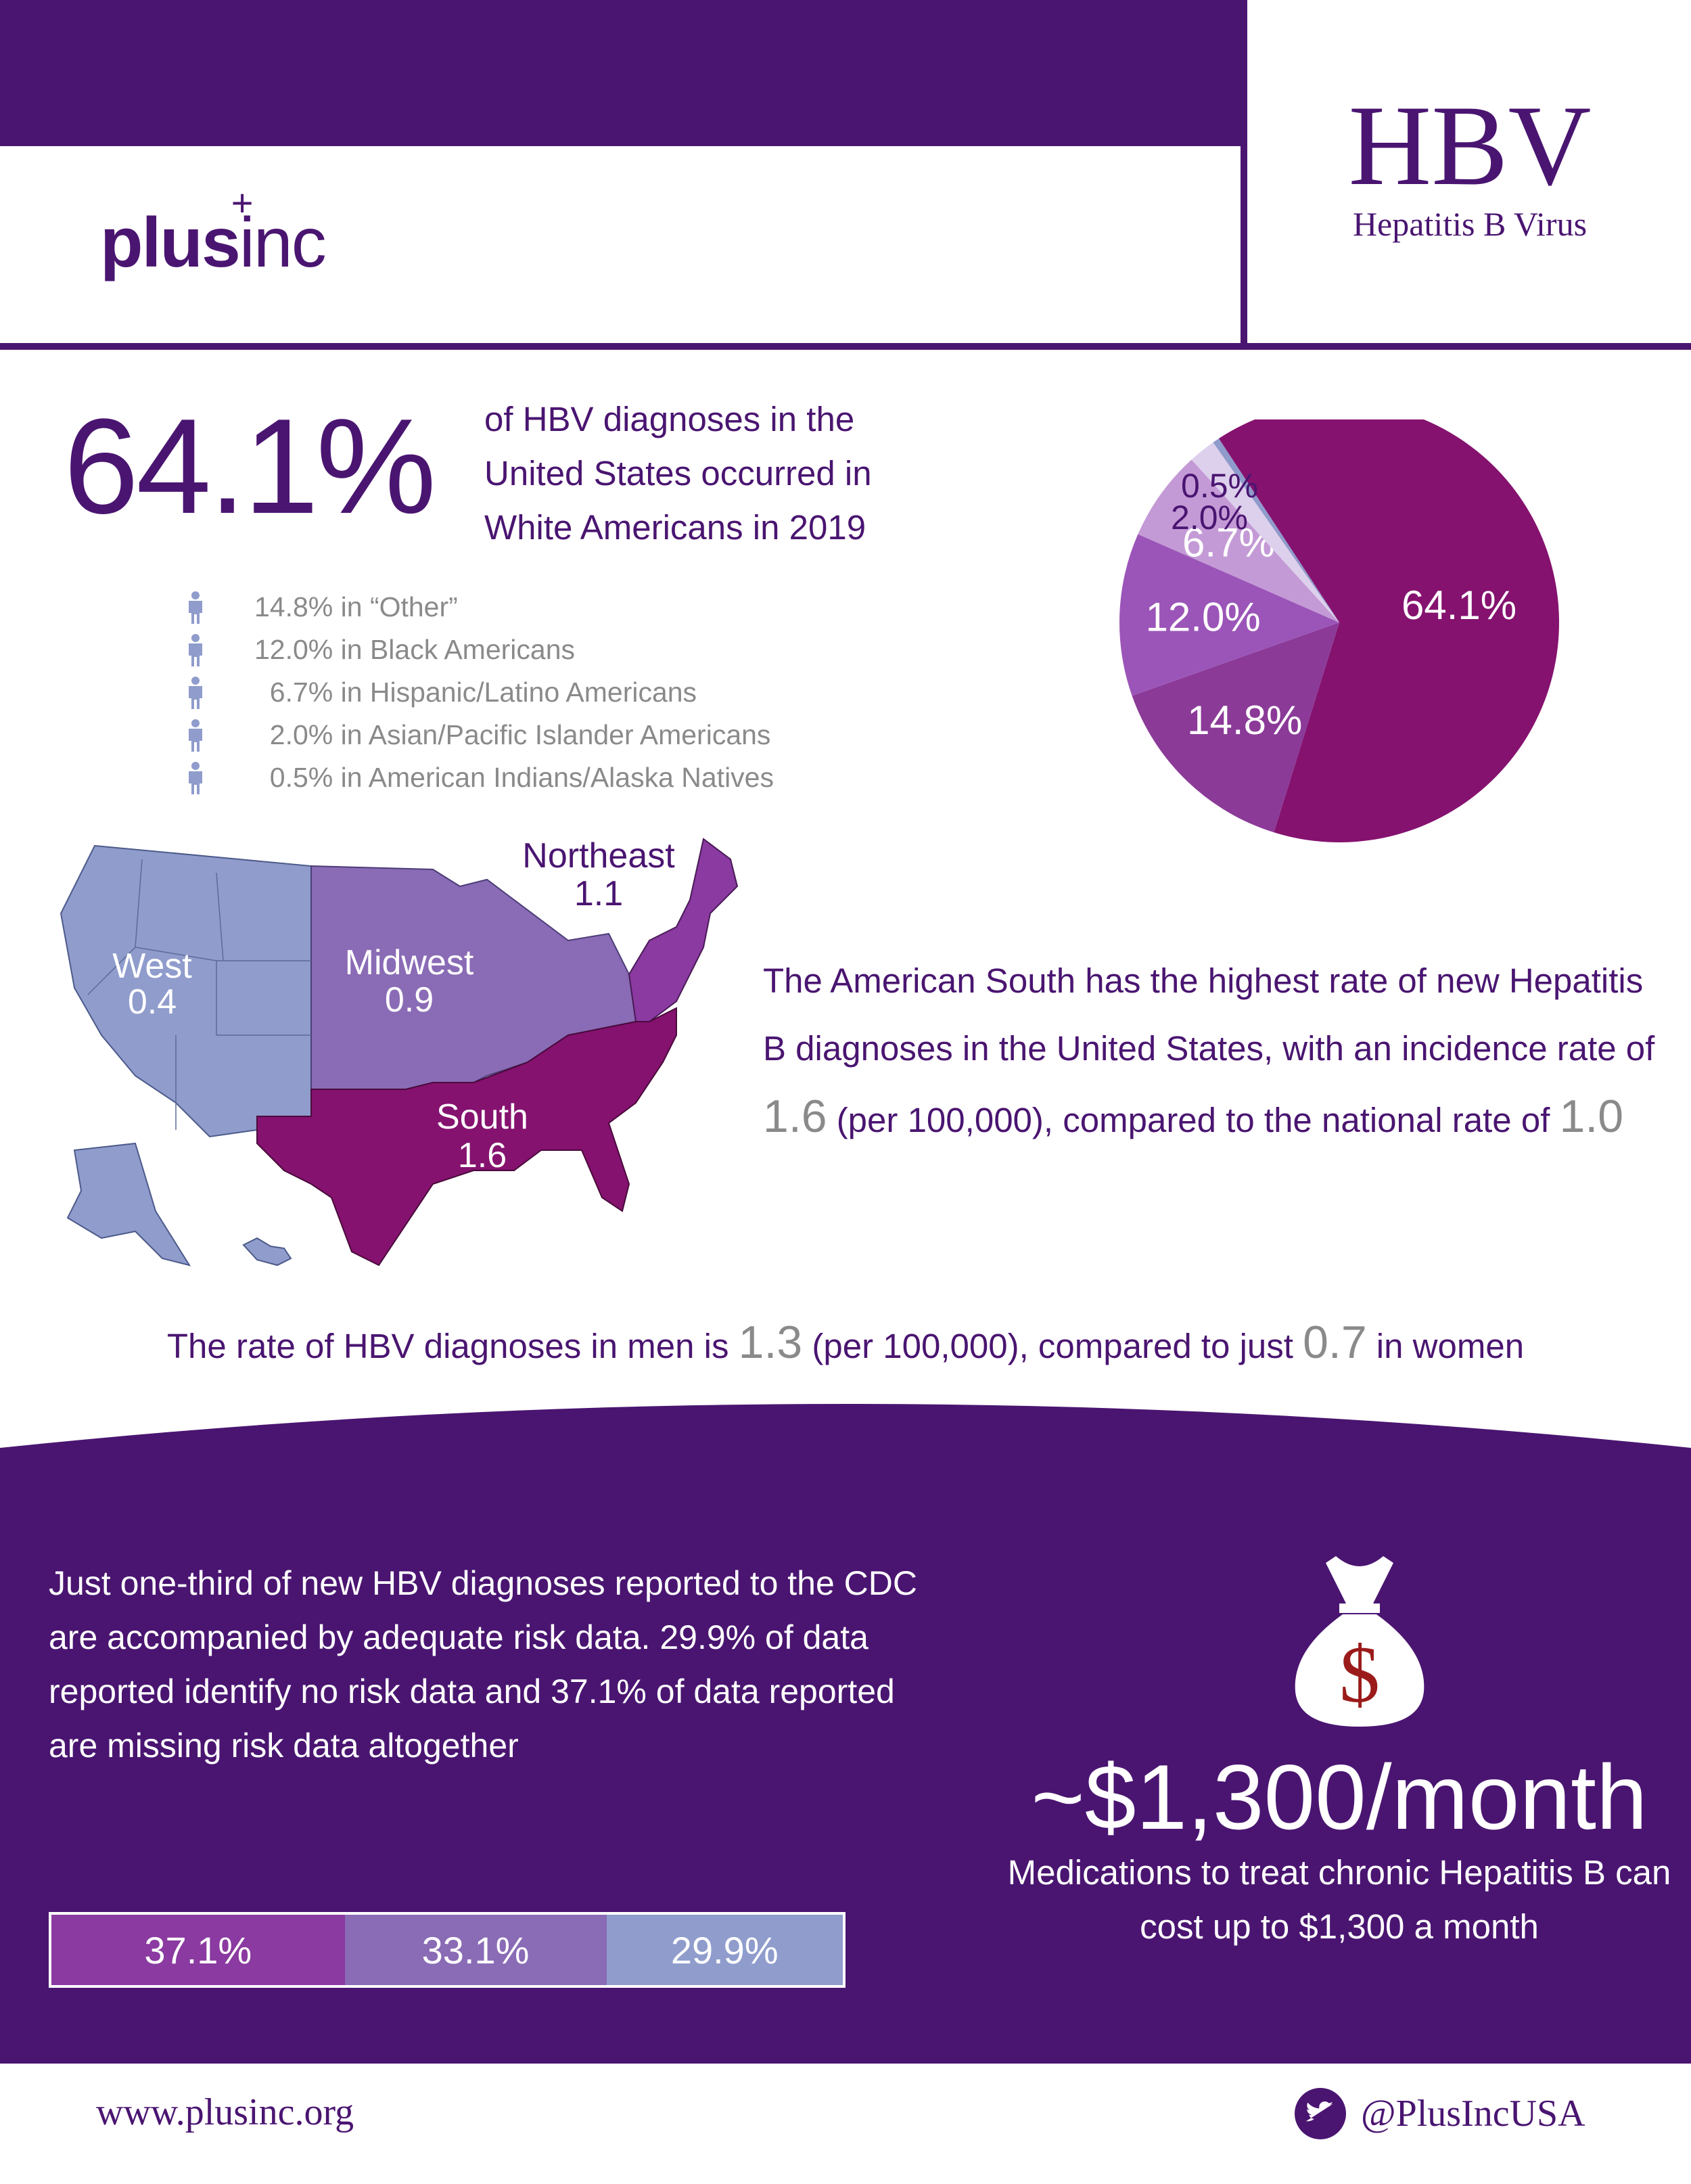 The width and height of the screenshot is (1691, 2184). What do you see at coordinates (198, 1950) in the screenshot?
I see `risk-bar-segment: 37.1%` at bounding box center [198, 1950].